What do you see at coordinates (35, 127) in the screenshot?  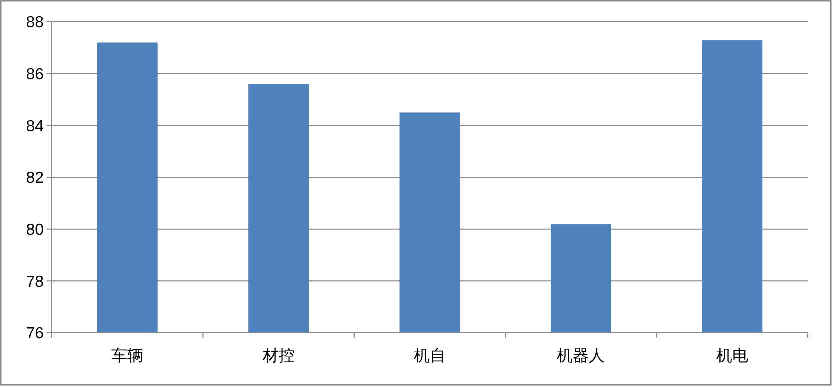 I see `y-tick-label: 84` at bounding box center [35, 127].